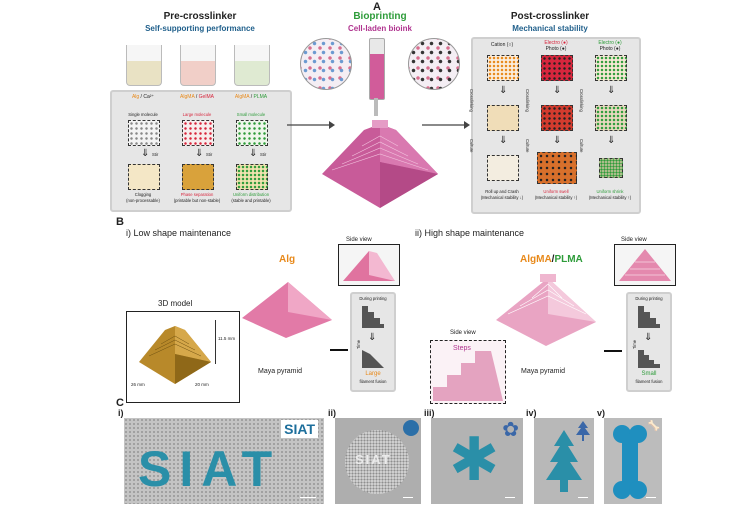  I want to click on bone-scale-bar, so click(651, 497).